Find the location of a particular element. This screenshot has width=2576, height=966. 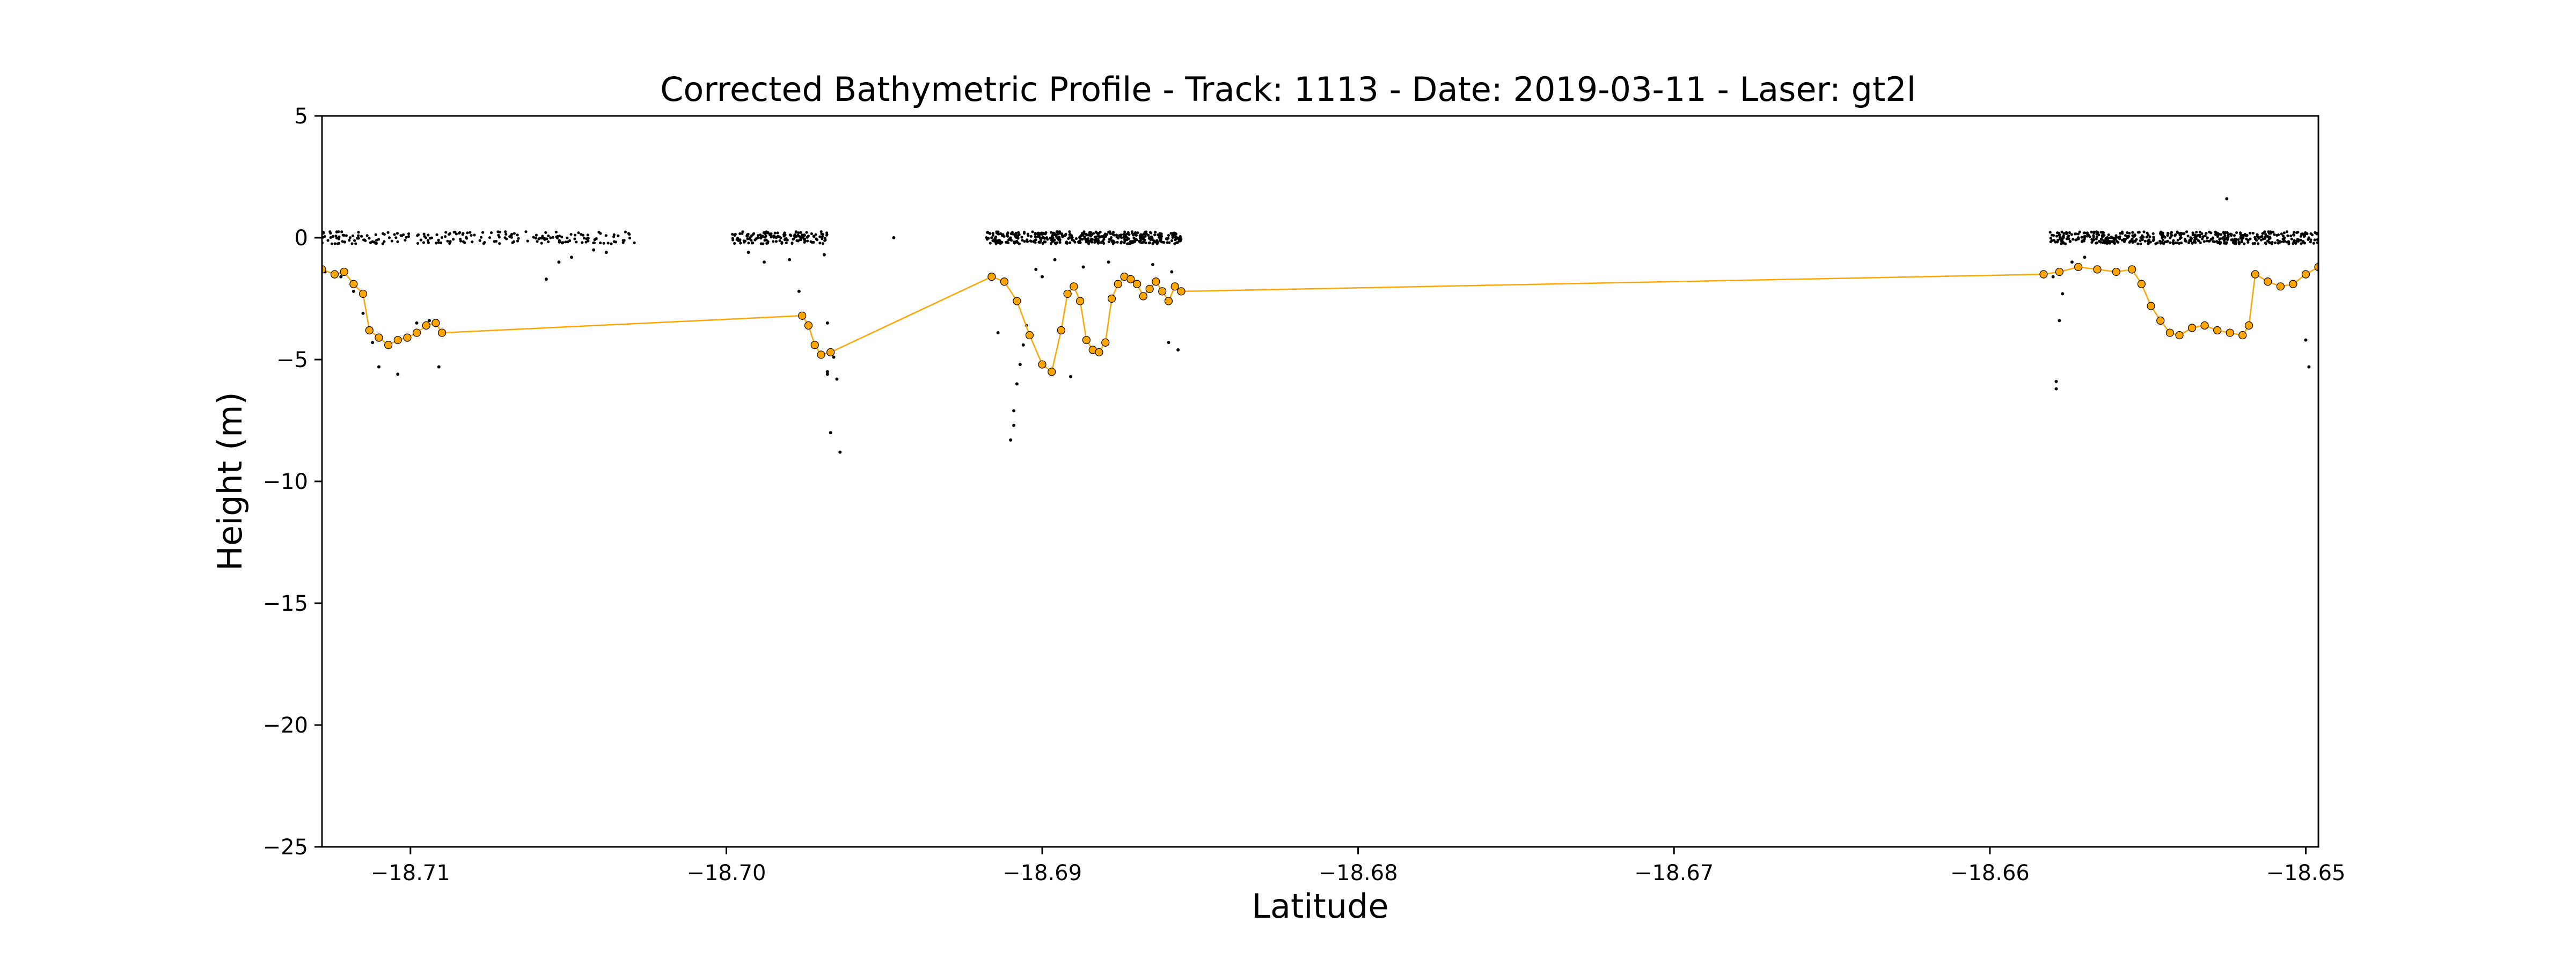

surface-returns is located at coordinates (1320, 237).